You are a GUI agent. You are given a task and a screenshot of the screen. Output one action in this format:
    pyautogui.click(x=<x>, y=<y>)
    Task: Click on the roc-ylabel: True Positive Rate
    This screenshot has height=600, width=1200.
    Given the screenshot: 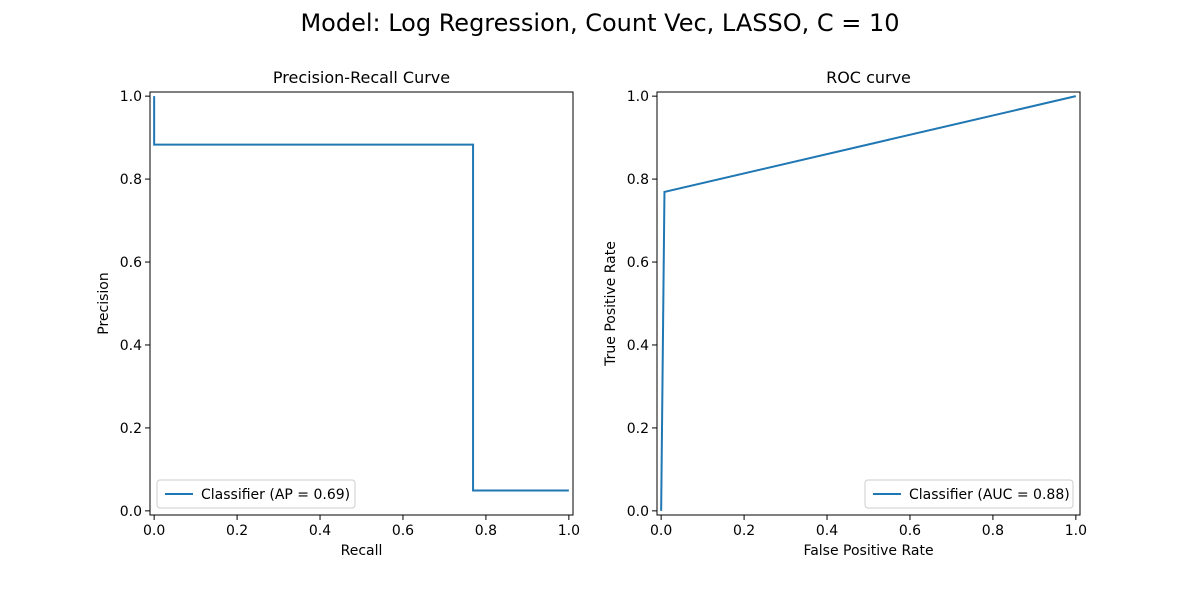 What is the action you would take?
    pyautogui.click(x=611, y=304)
    